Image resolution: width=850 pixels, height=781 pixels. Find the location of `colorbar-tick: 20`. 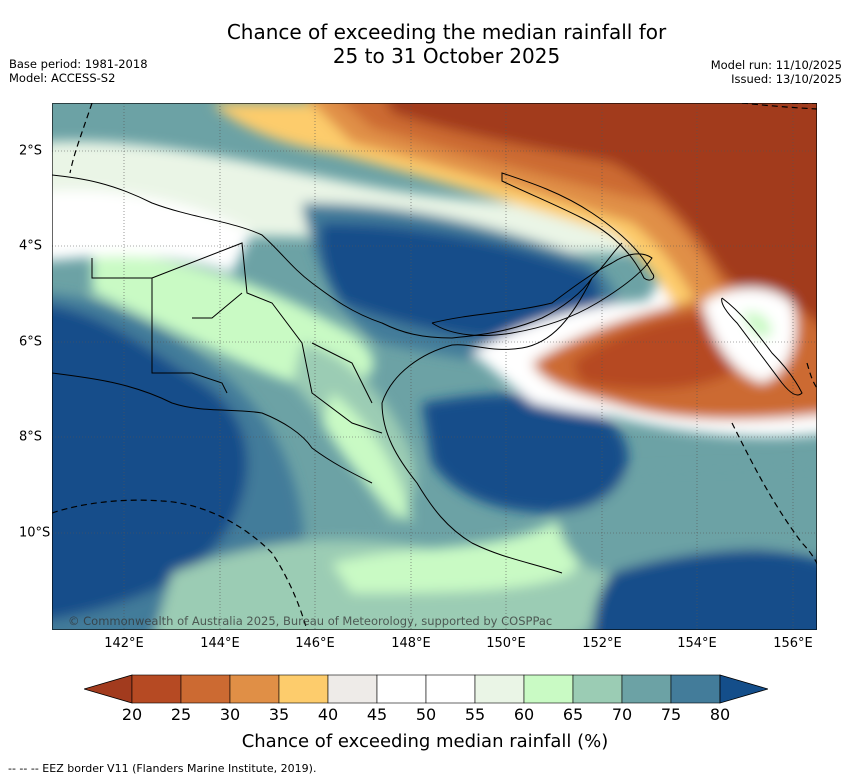

colorbar-tick: 20 is located at coordinates (132, 714).